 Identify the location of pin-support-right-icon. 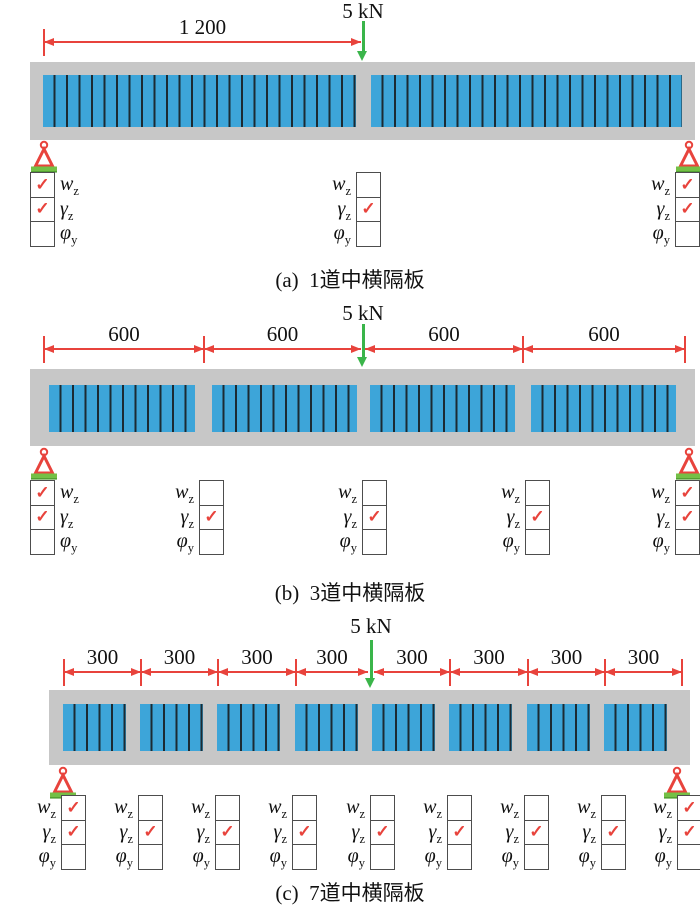
(688, 463).